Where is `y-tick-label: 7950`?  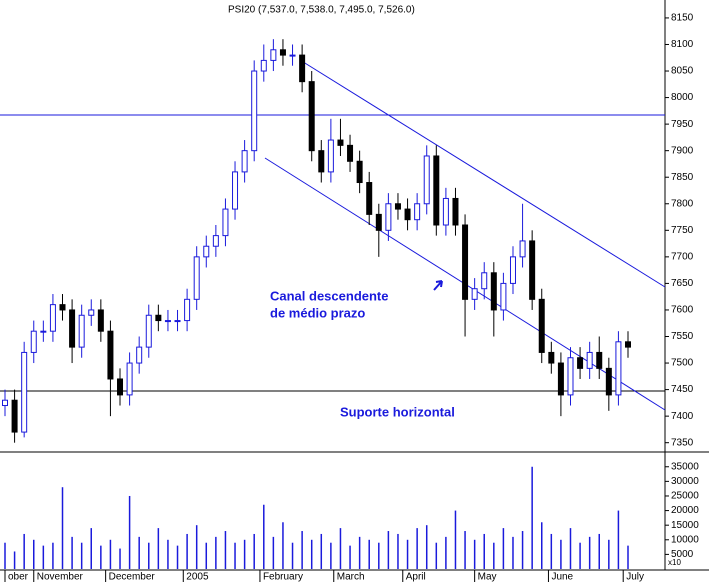 y-tick-label: 7950 is located at coordinates (682, 124).